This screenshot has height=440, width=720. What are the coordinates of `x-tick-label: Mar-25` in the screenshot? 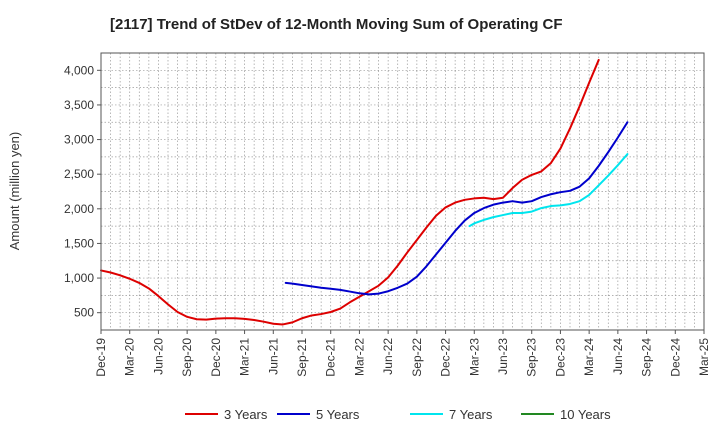 It's located at (704, 357).